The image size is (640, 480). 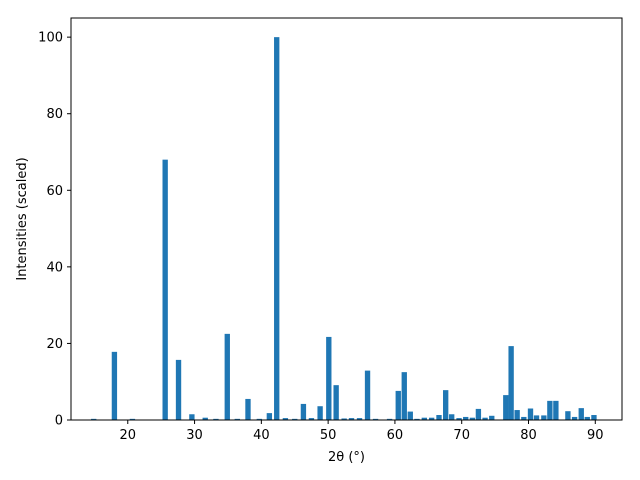 What do you see at coordinates (361, 431) in the screenshot?
I see `x-axis-ticks: 20 30 40 50 60 70 80 90` at bounding box center [361, 431].